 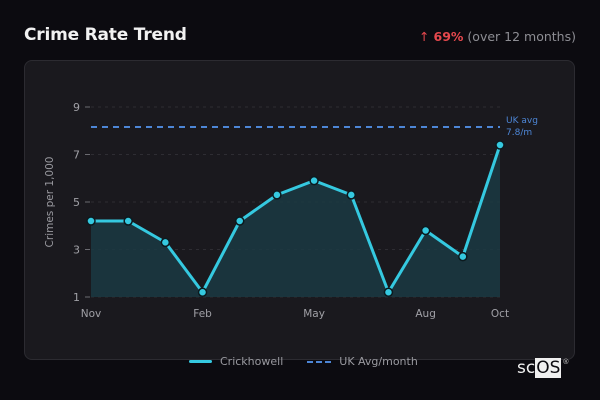 I want to click on svg-text: Feb, so click(x=202, y=314).